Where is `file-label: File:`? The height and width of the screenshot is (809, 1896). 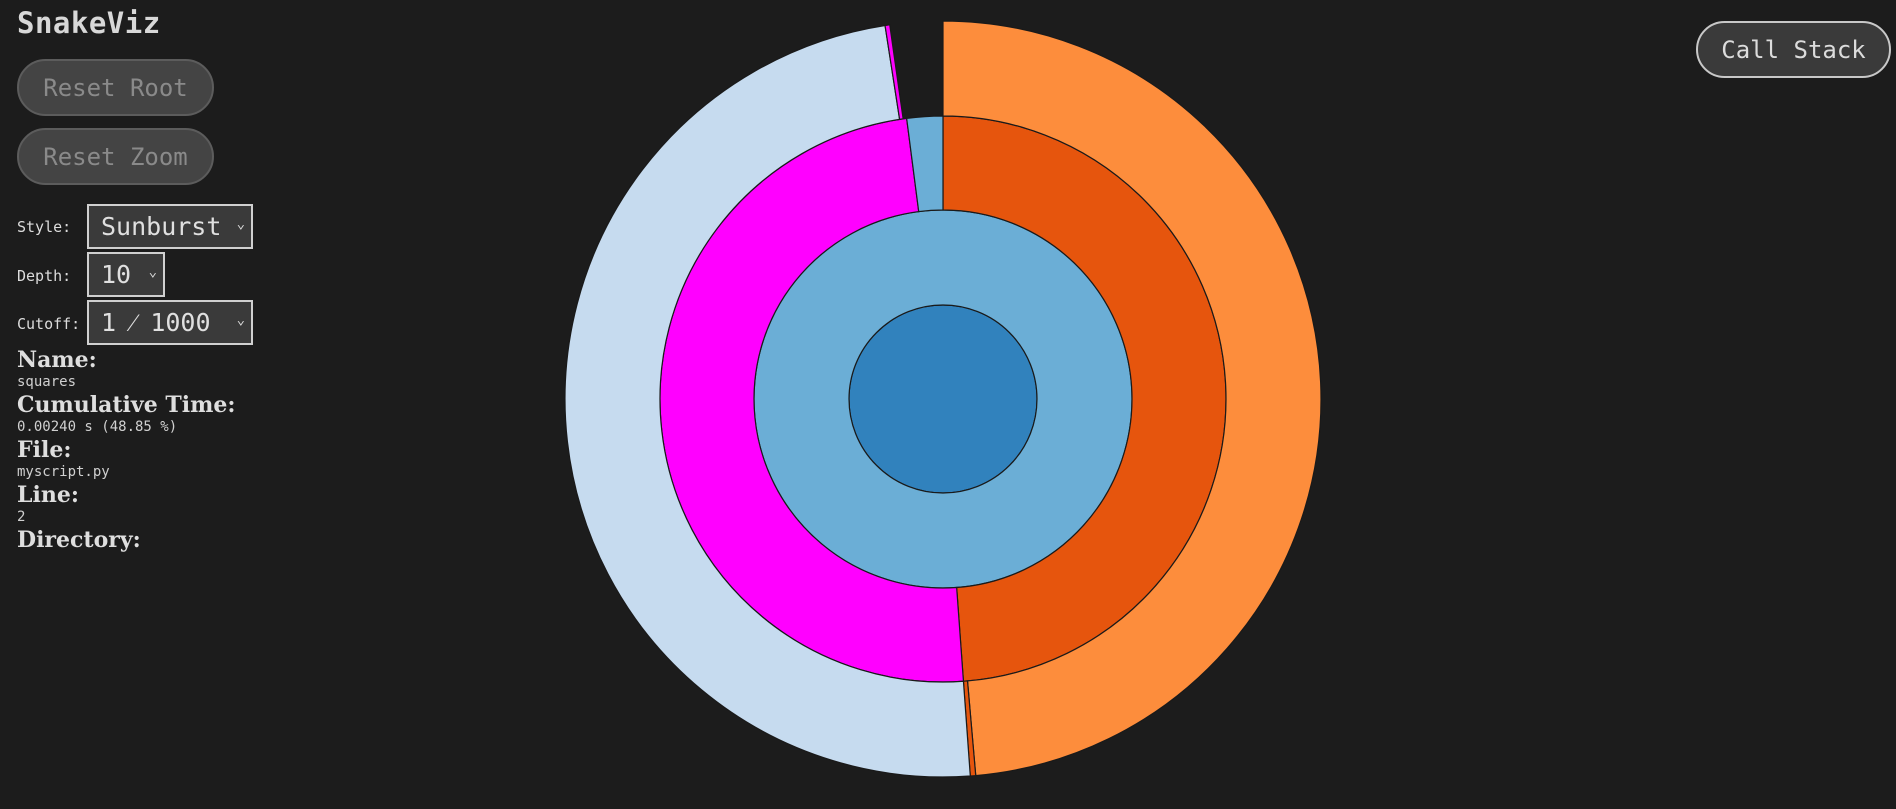 file-label: File: is located at coordinates (44, 450).